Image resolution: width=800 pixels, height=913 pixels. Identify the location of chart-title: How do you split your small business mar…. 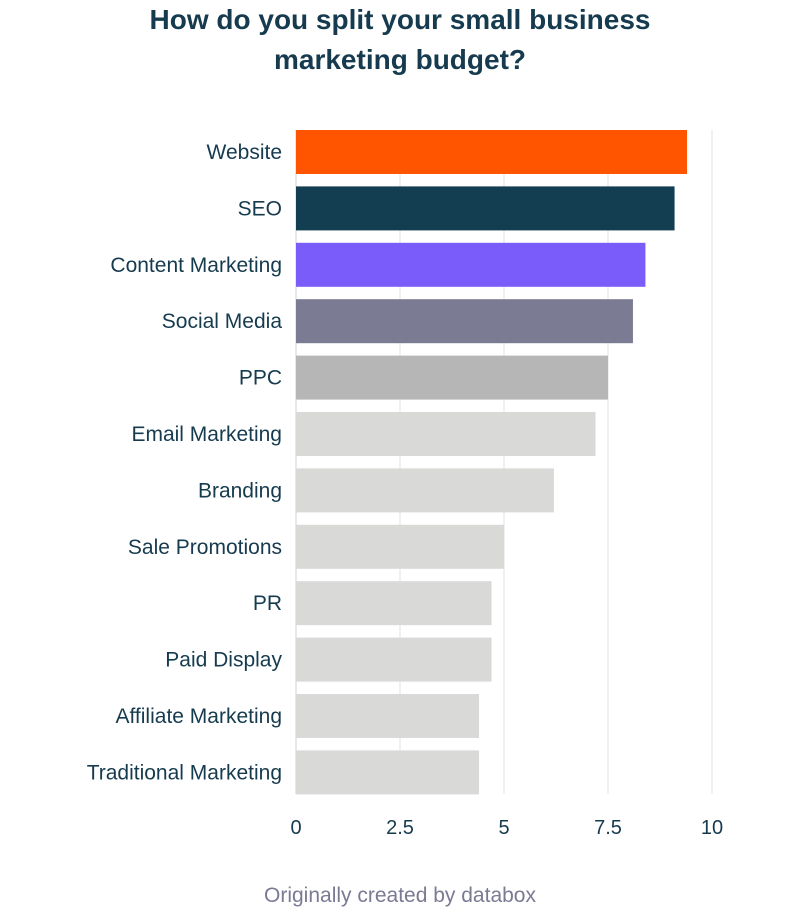
(400, 40).